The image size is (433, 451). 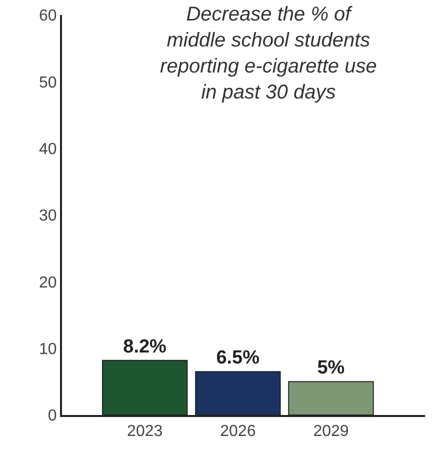 I want to click on y-tick-label: 50, so click(x=48, y=83).